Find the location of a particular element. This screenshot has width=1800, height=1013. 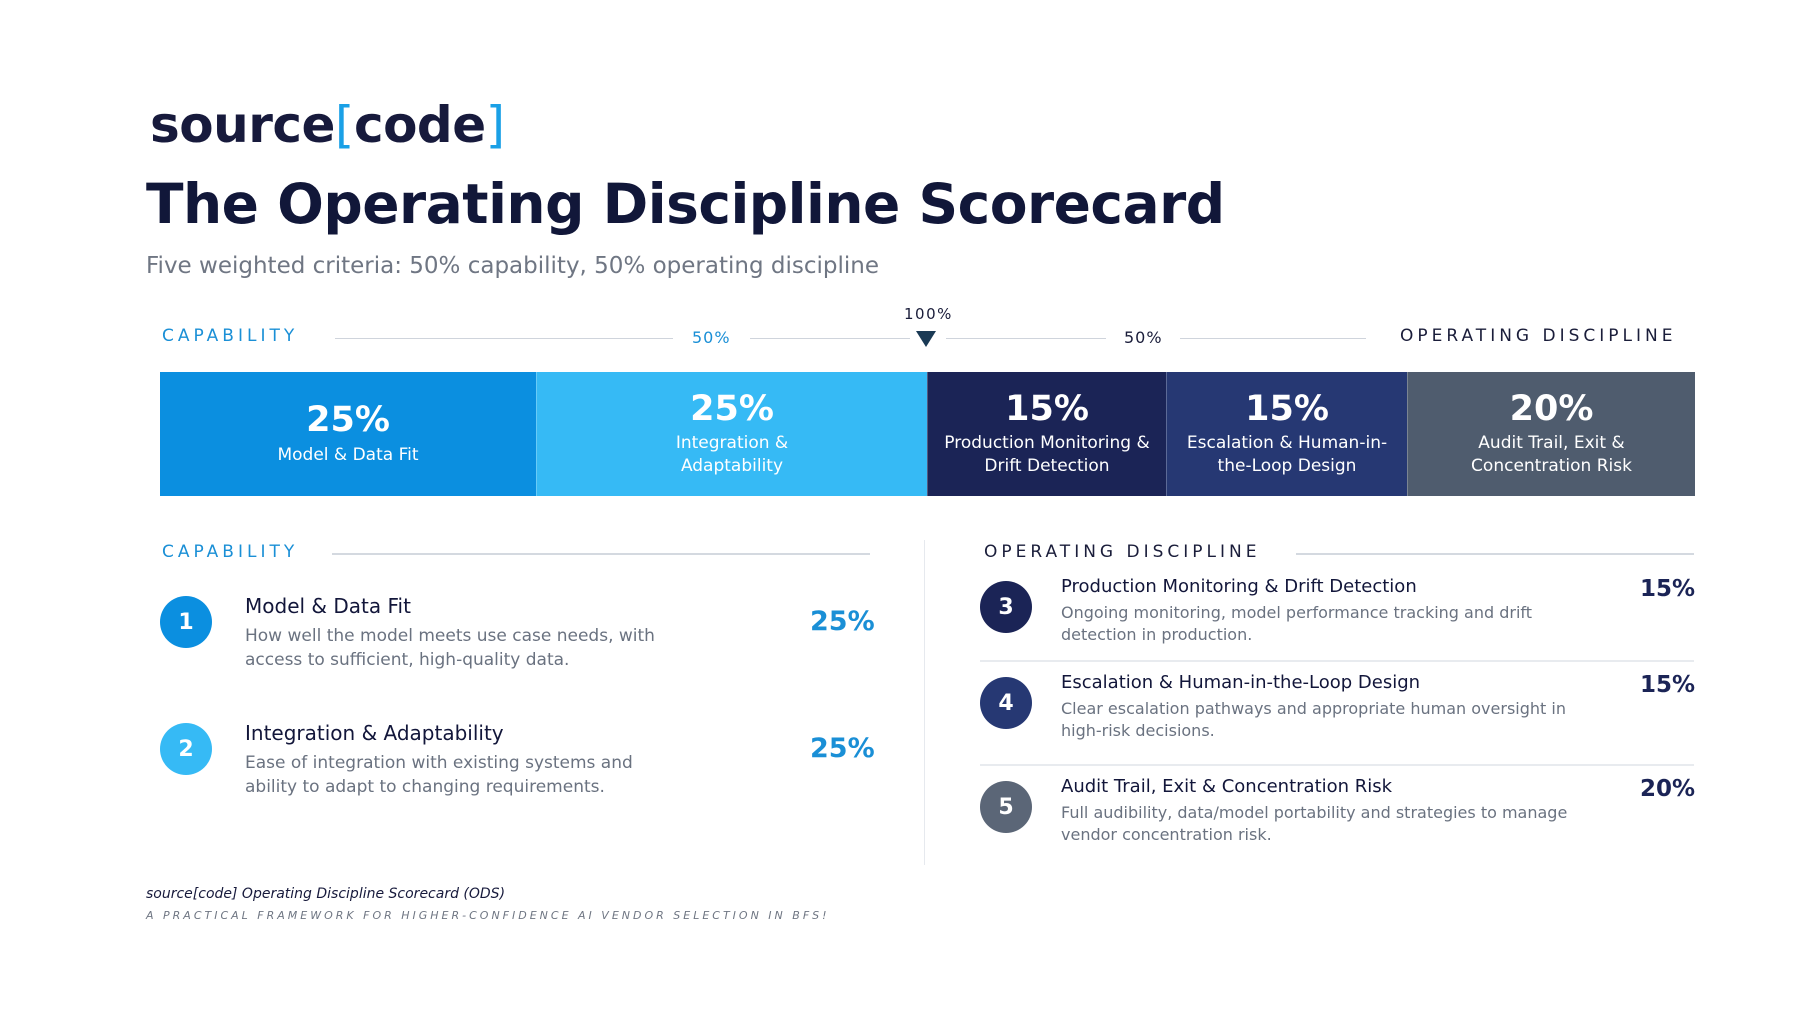

scale-ops-label: OPERATING DISCIPLINE is located at coordinates (1538, 336).